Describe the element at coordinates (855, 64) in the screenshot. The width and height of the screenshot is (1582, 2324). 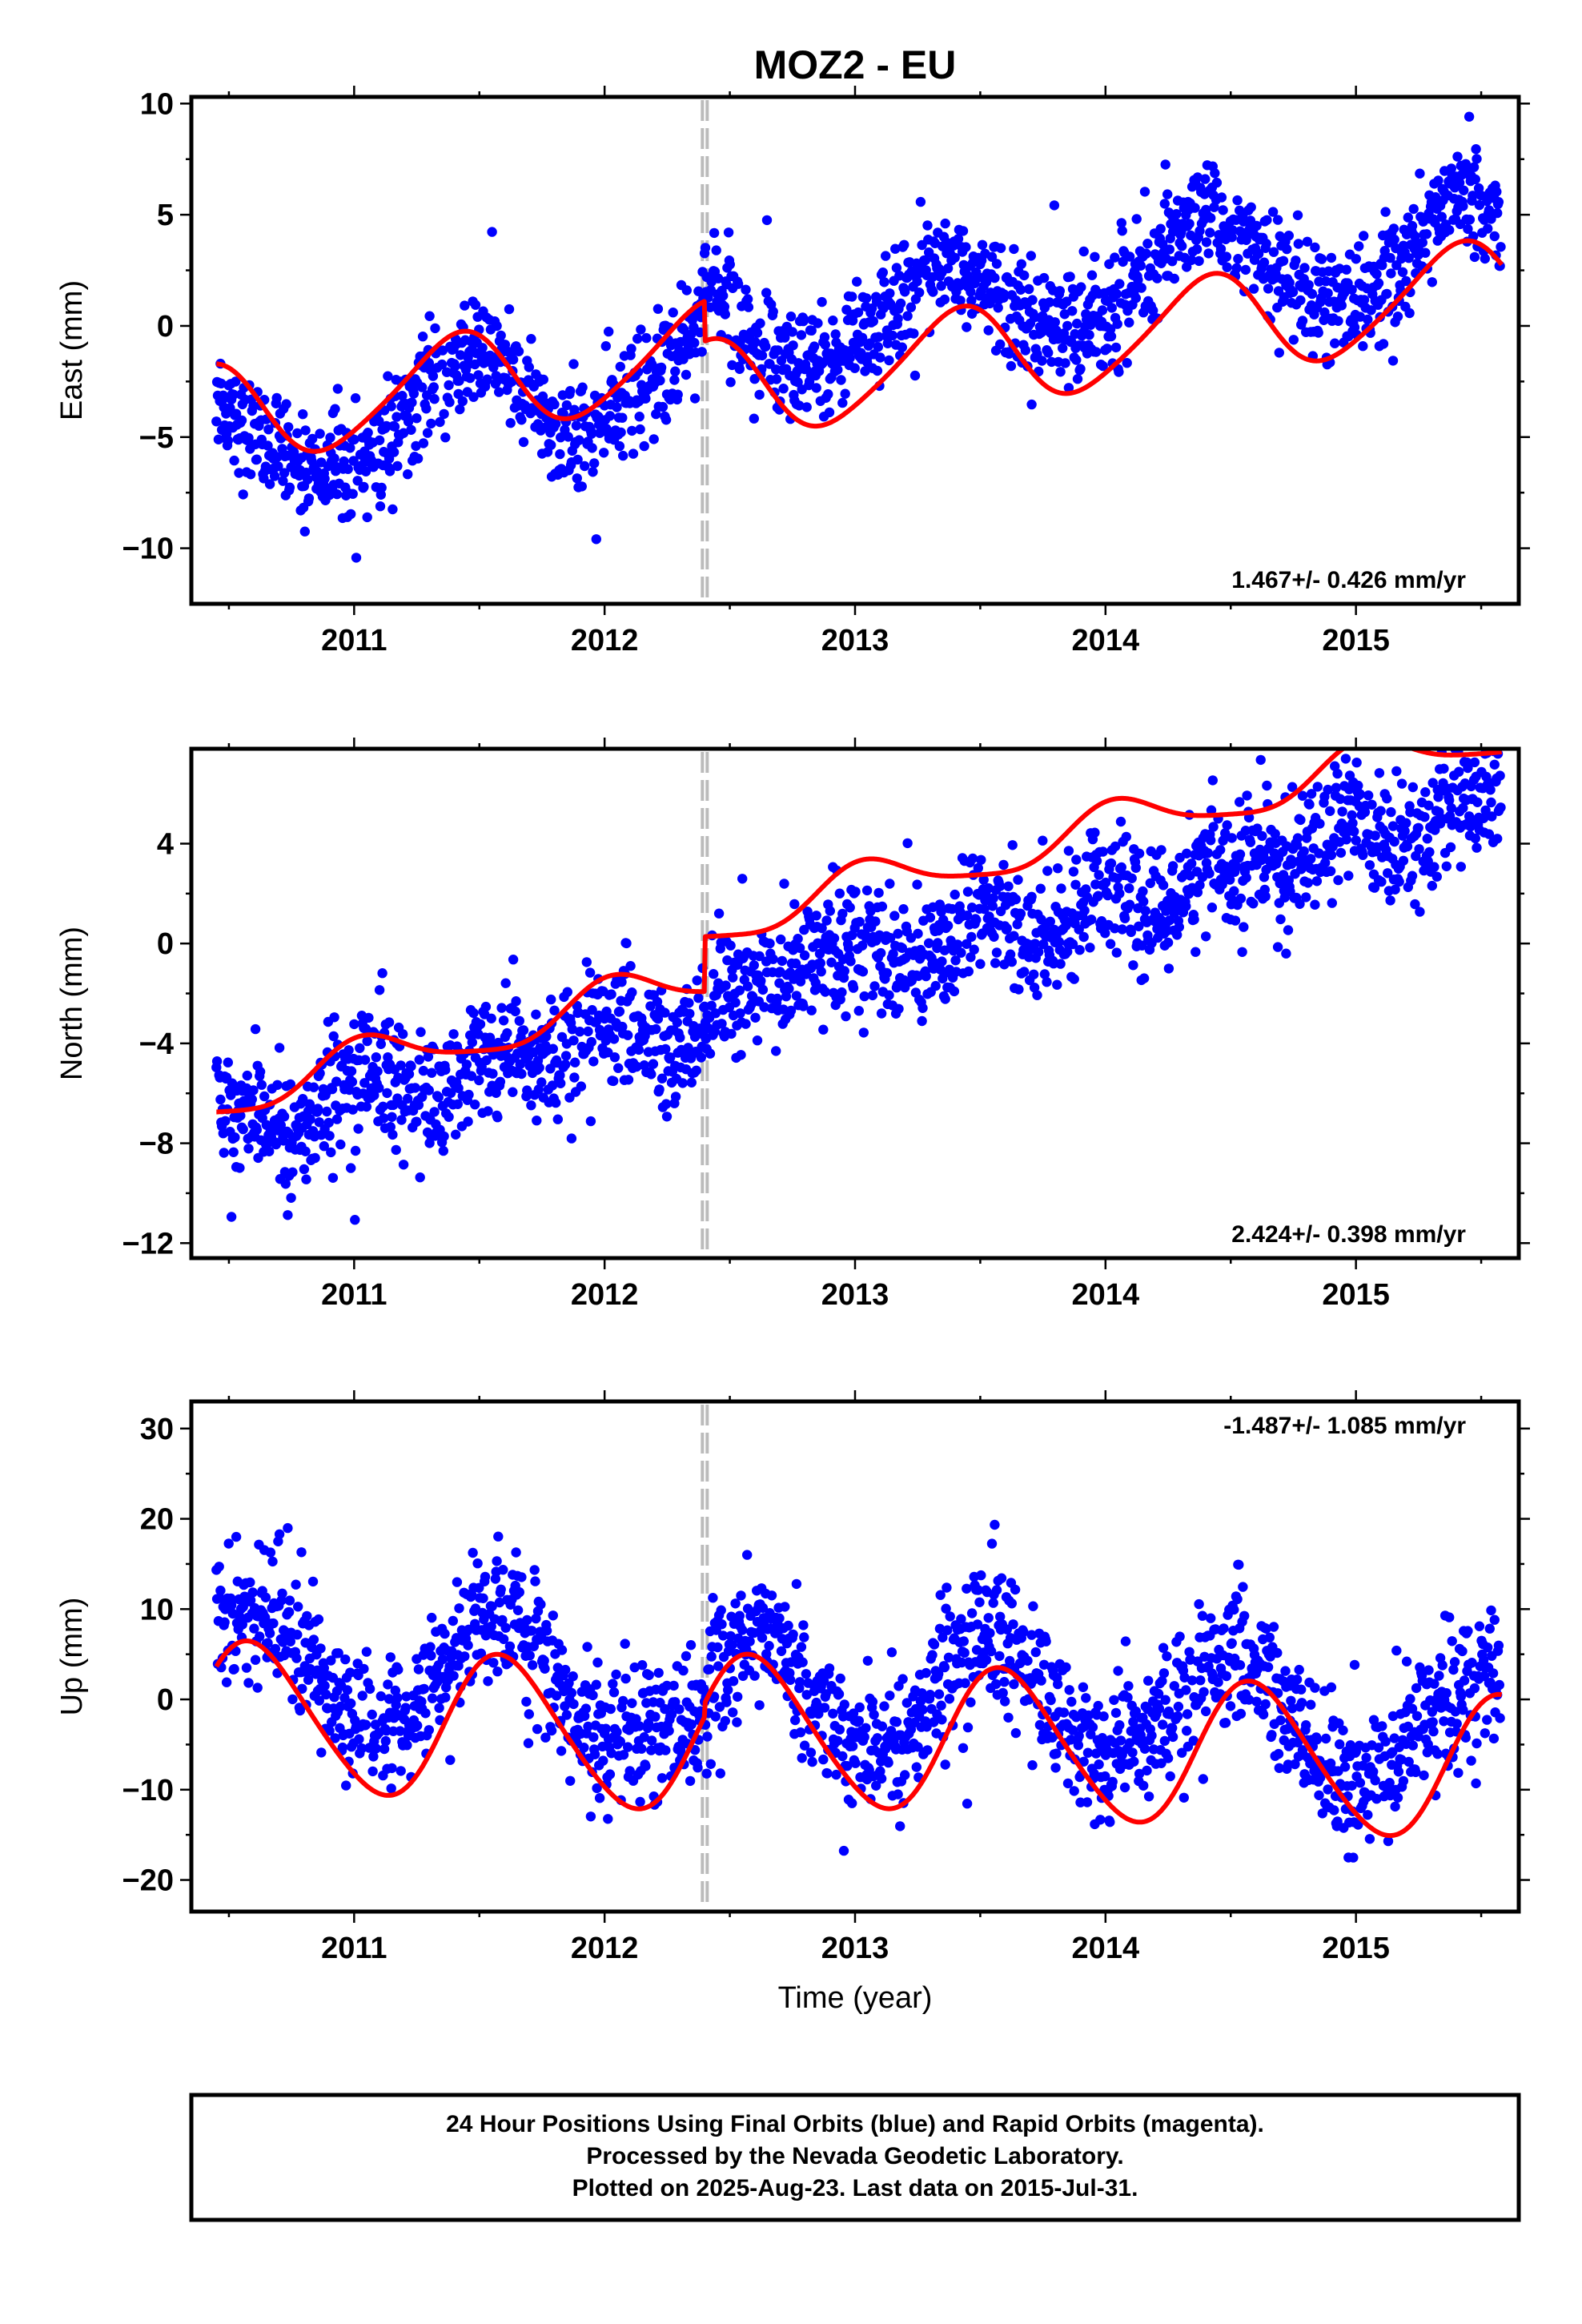
I see `chart-title: MOZ2 - EU` at that location.